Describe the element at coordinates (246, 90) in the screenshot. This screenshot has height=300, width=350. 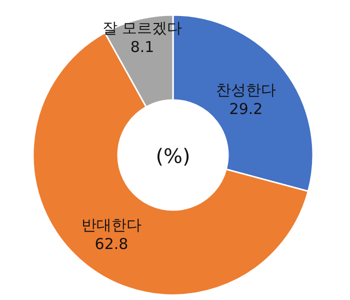
I see `slice-label: 찬성한다` at that location.